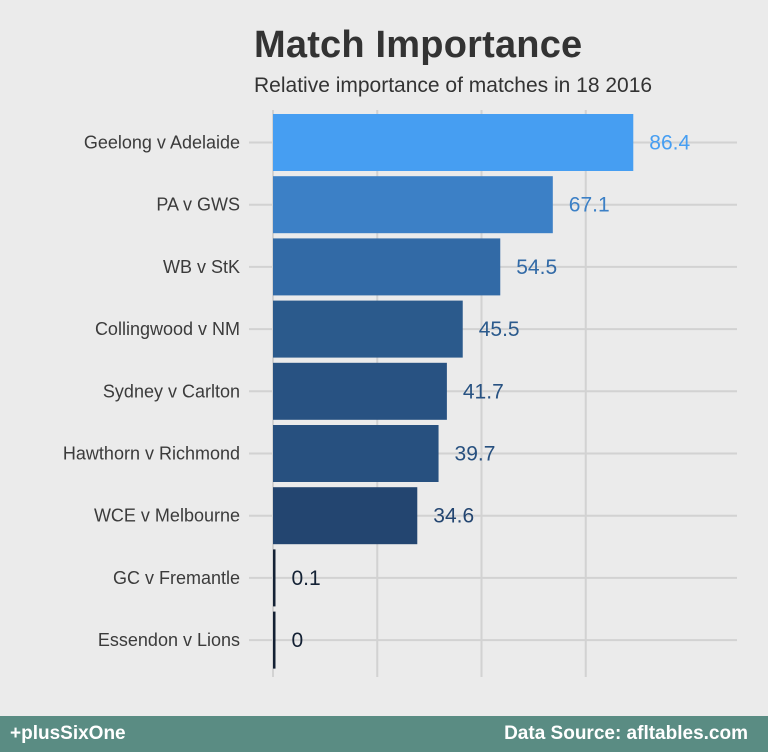 The image size is (768, 752). I want to click on value-label: 54.5, so click(536, 267).